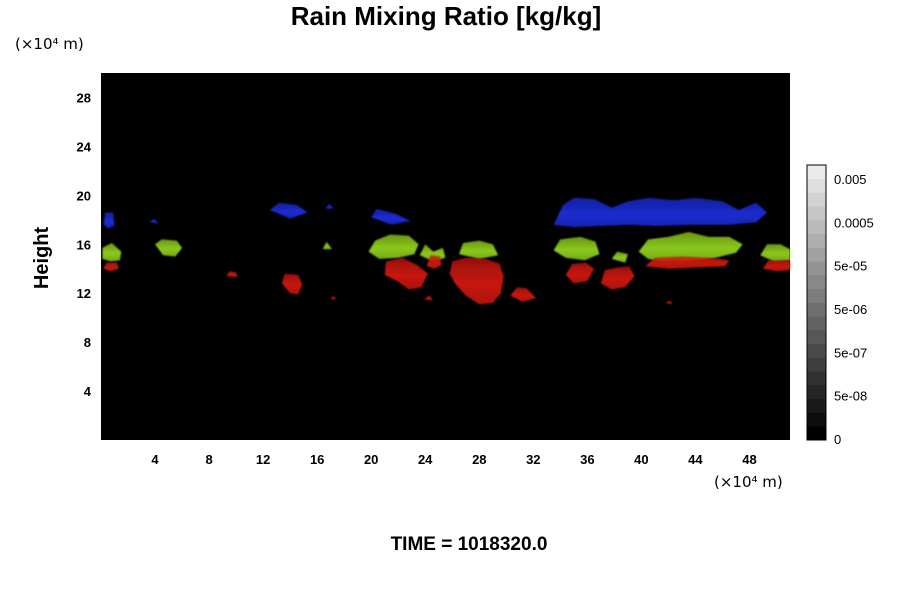 This screenshot has width=900, height=600. I want to click on x-tick-label: 36, so click(587, 459).